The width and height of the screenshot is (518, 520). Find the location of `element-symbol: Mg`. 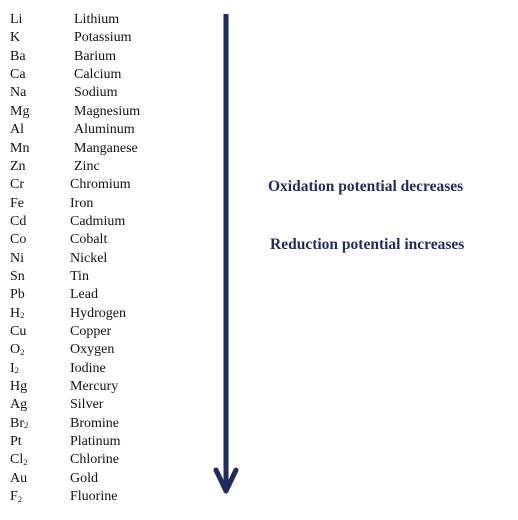

element-symbol: Mg is located at coordinates (19, 112).